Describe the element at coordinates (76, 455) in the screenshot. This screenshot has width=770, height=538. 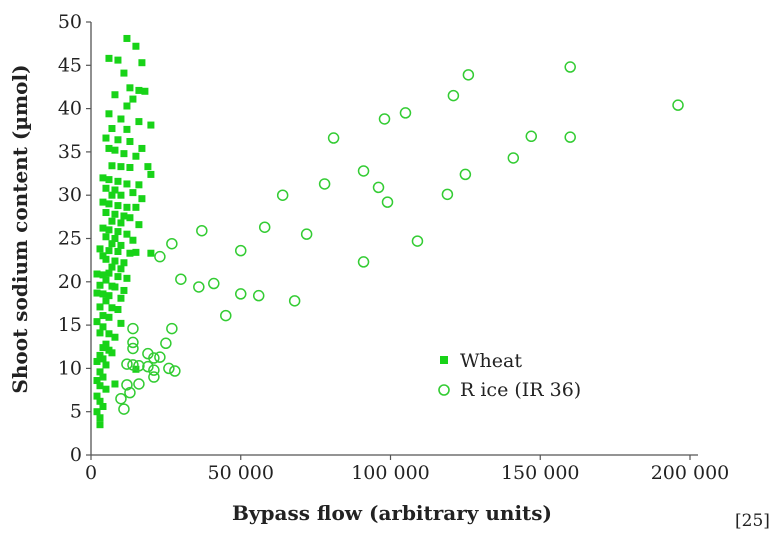
I see `y-tick-label: 0` at that location.